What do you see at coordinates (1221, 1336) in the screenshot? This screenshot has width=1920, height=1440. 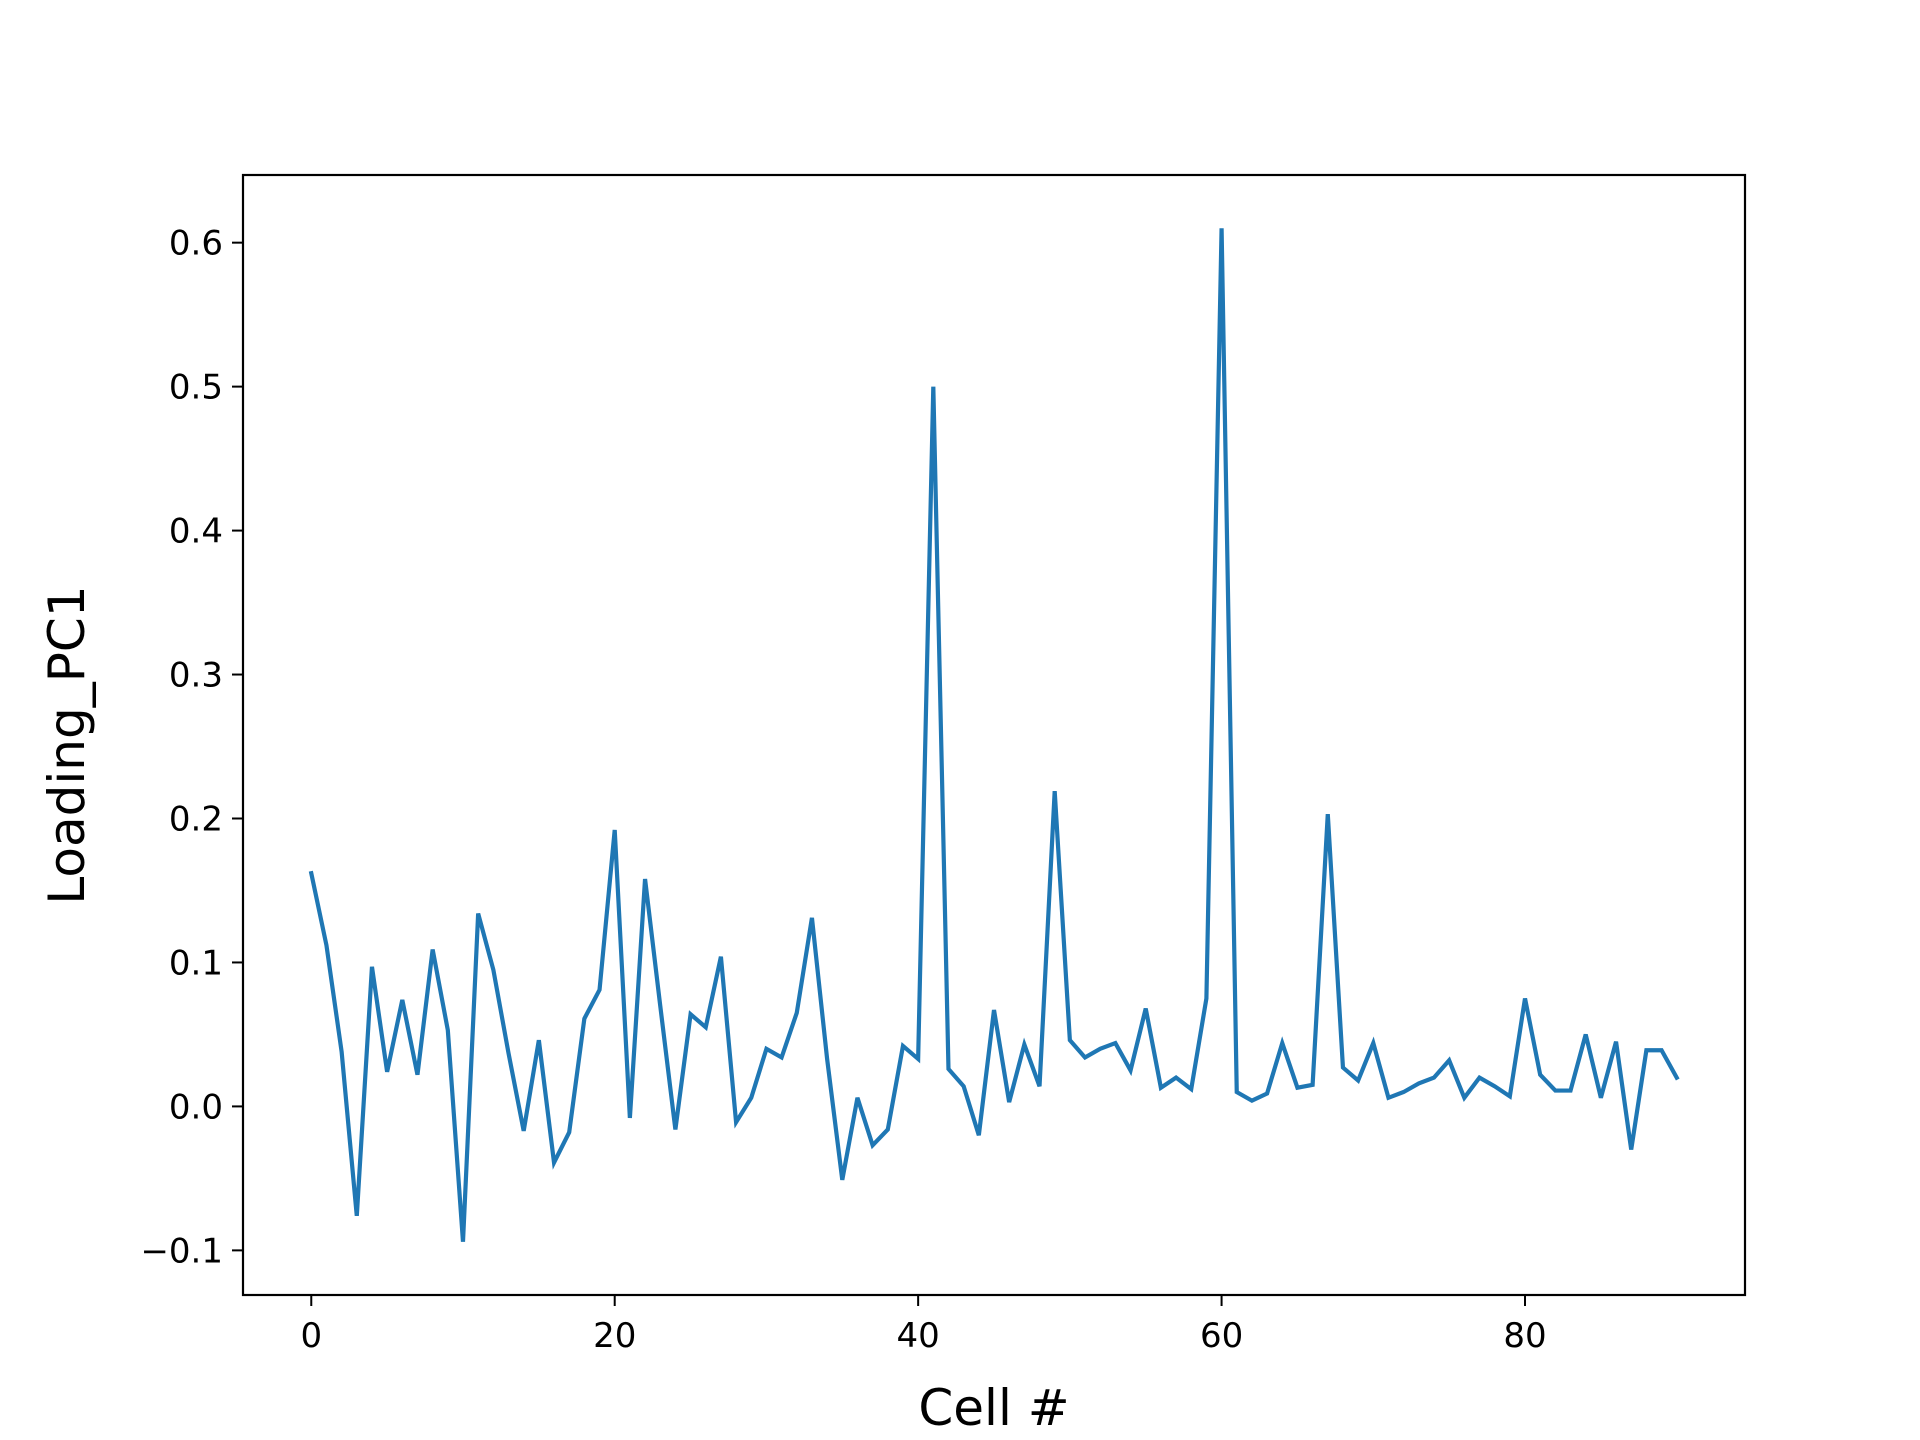 I see `x-tick-label: 60` at bounding box center [1221, 1336].